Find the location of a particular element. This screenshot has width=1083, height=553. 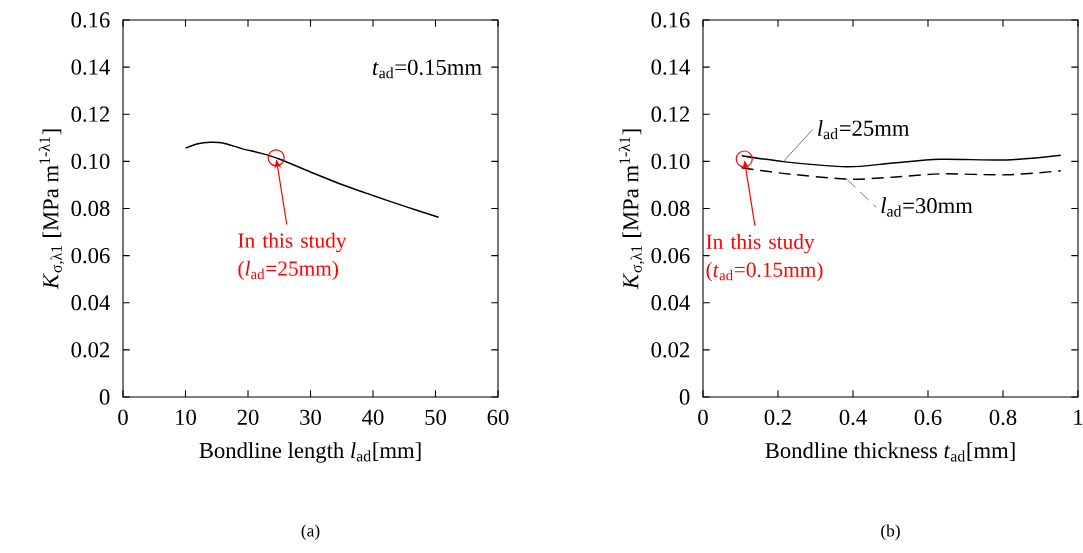

x-tick-label: 30 is located at coordinates (310, 417).